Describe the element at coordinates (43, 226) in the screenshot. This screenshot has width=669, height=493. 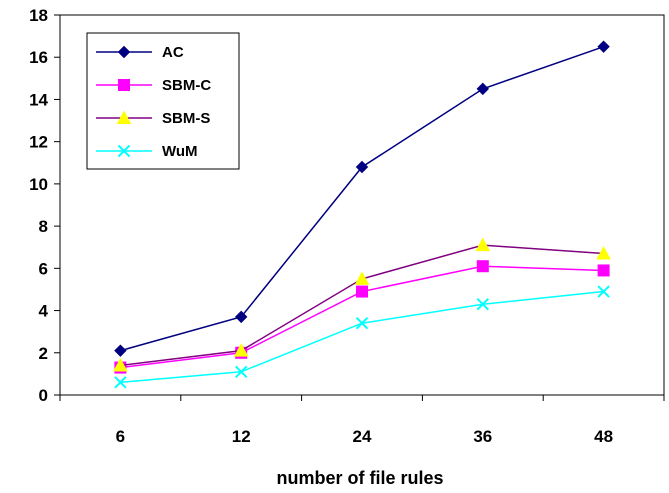
I see `y-tick-label: 8` at that location.